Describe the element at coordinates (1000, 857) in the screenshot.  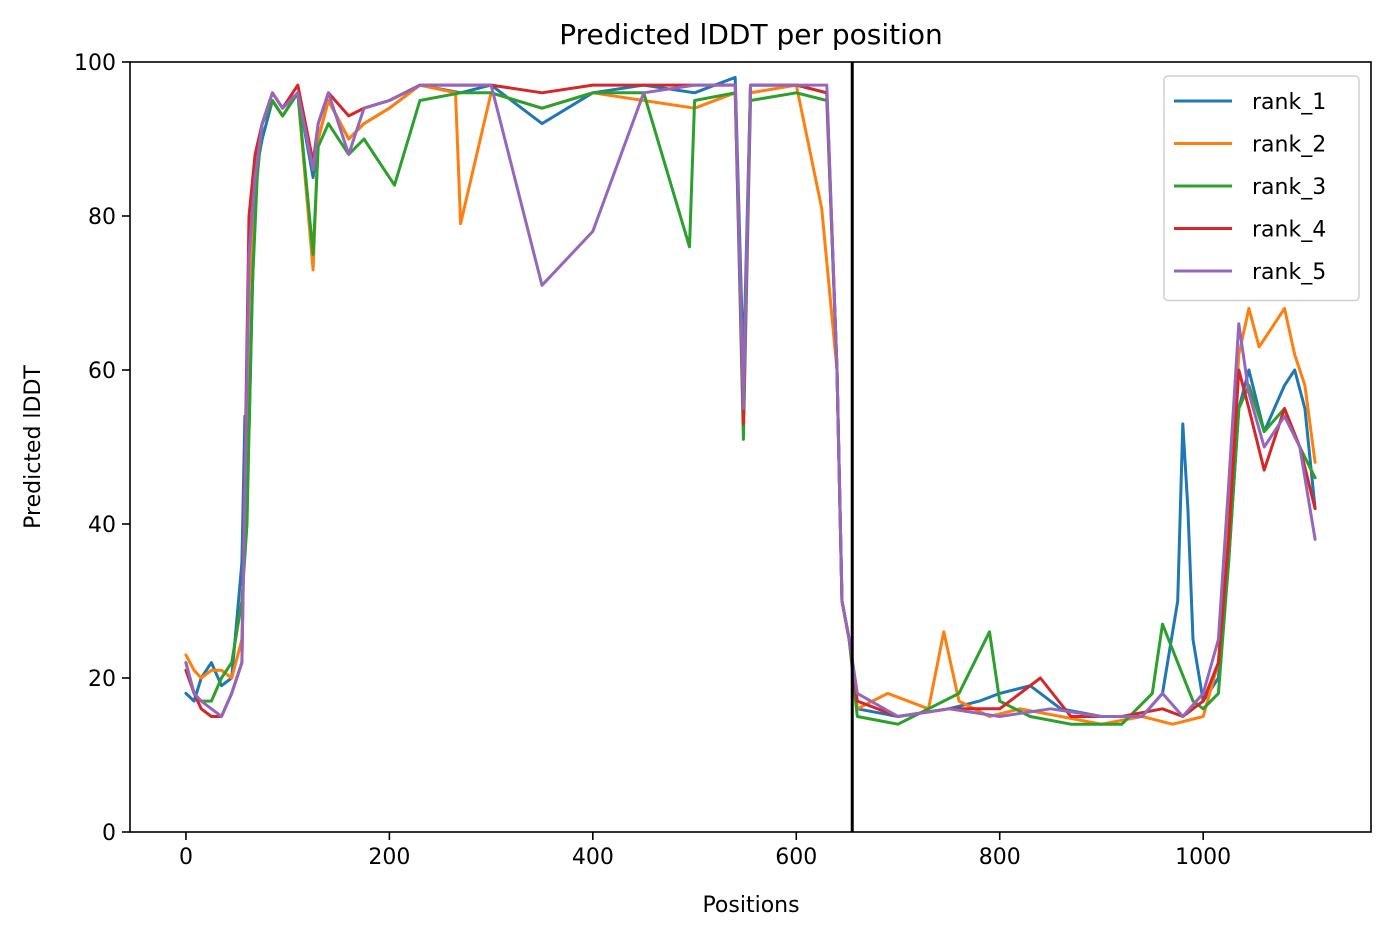
I see `x-tick-label: 800` at that location.